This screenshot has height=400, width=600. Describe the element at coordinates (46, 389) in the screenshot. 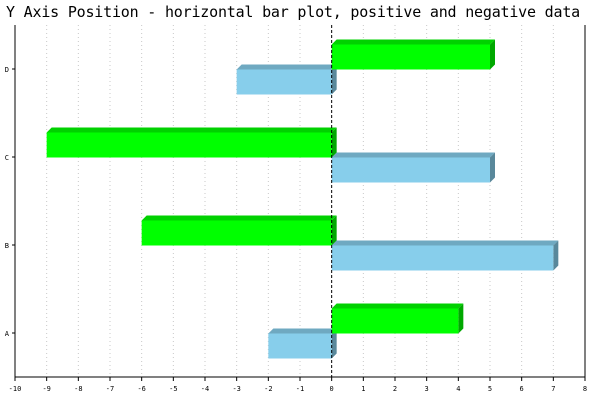

I see `x-tick-label--9: -9` at that location.